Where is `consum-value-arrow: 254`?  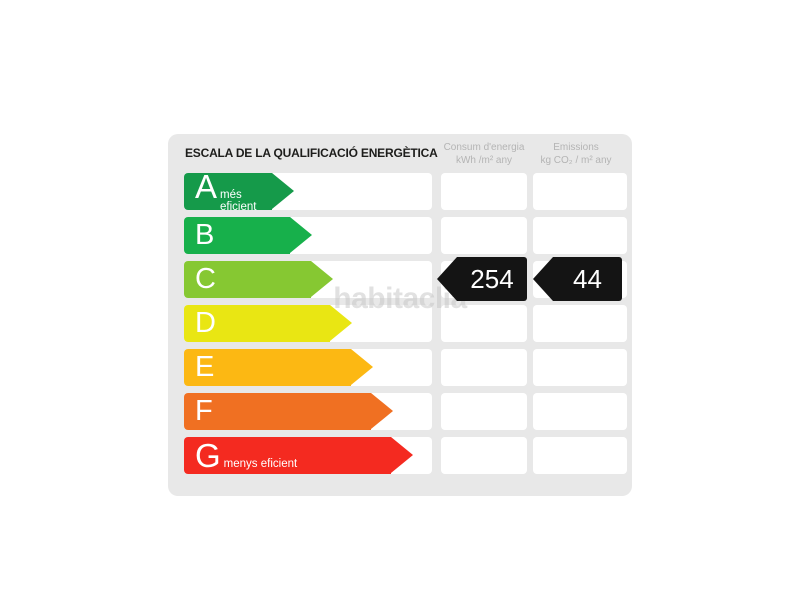 consum-value-arrow: 254 is located at coordinates (482, 279).